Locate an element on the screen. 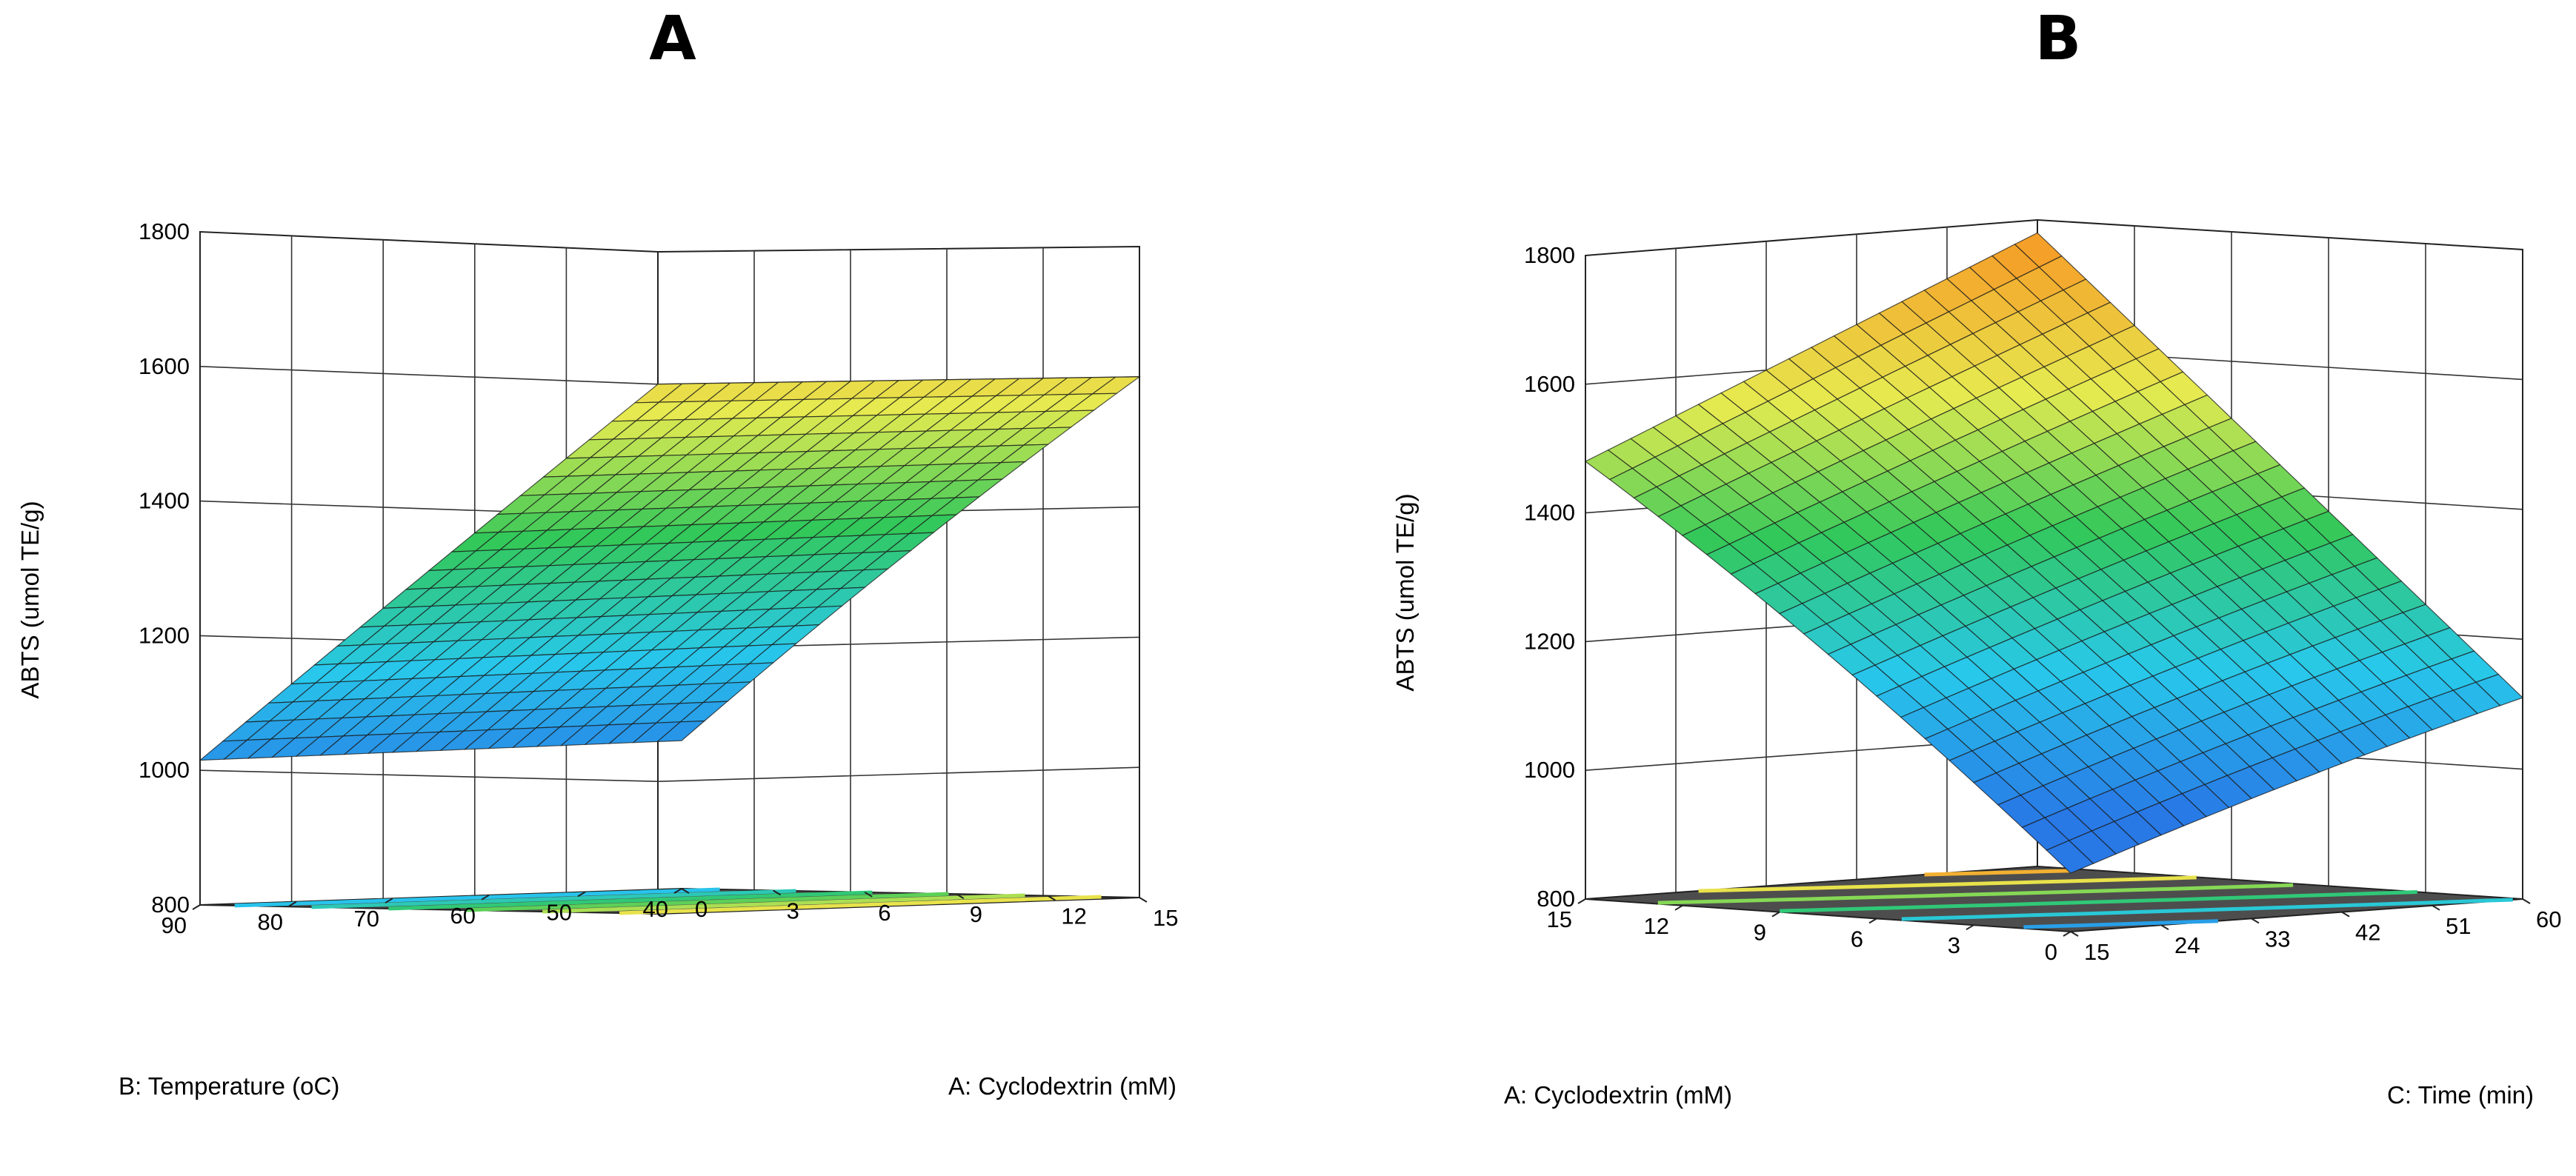  floor-tick-label: 80 is located at coordinates (270, 922).